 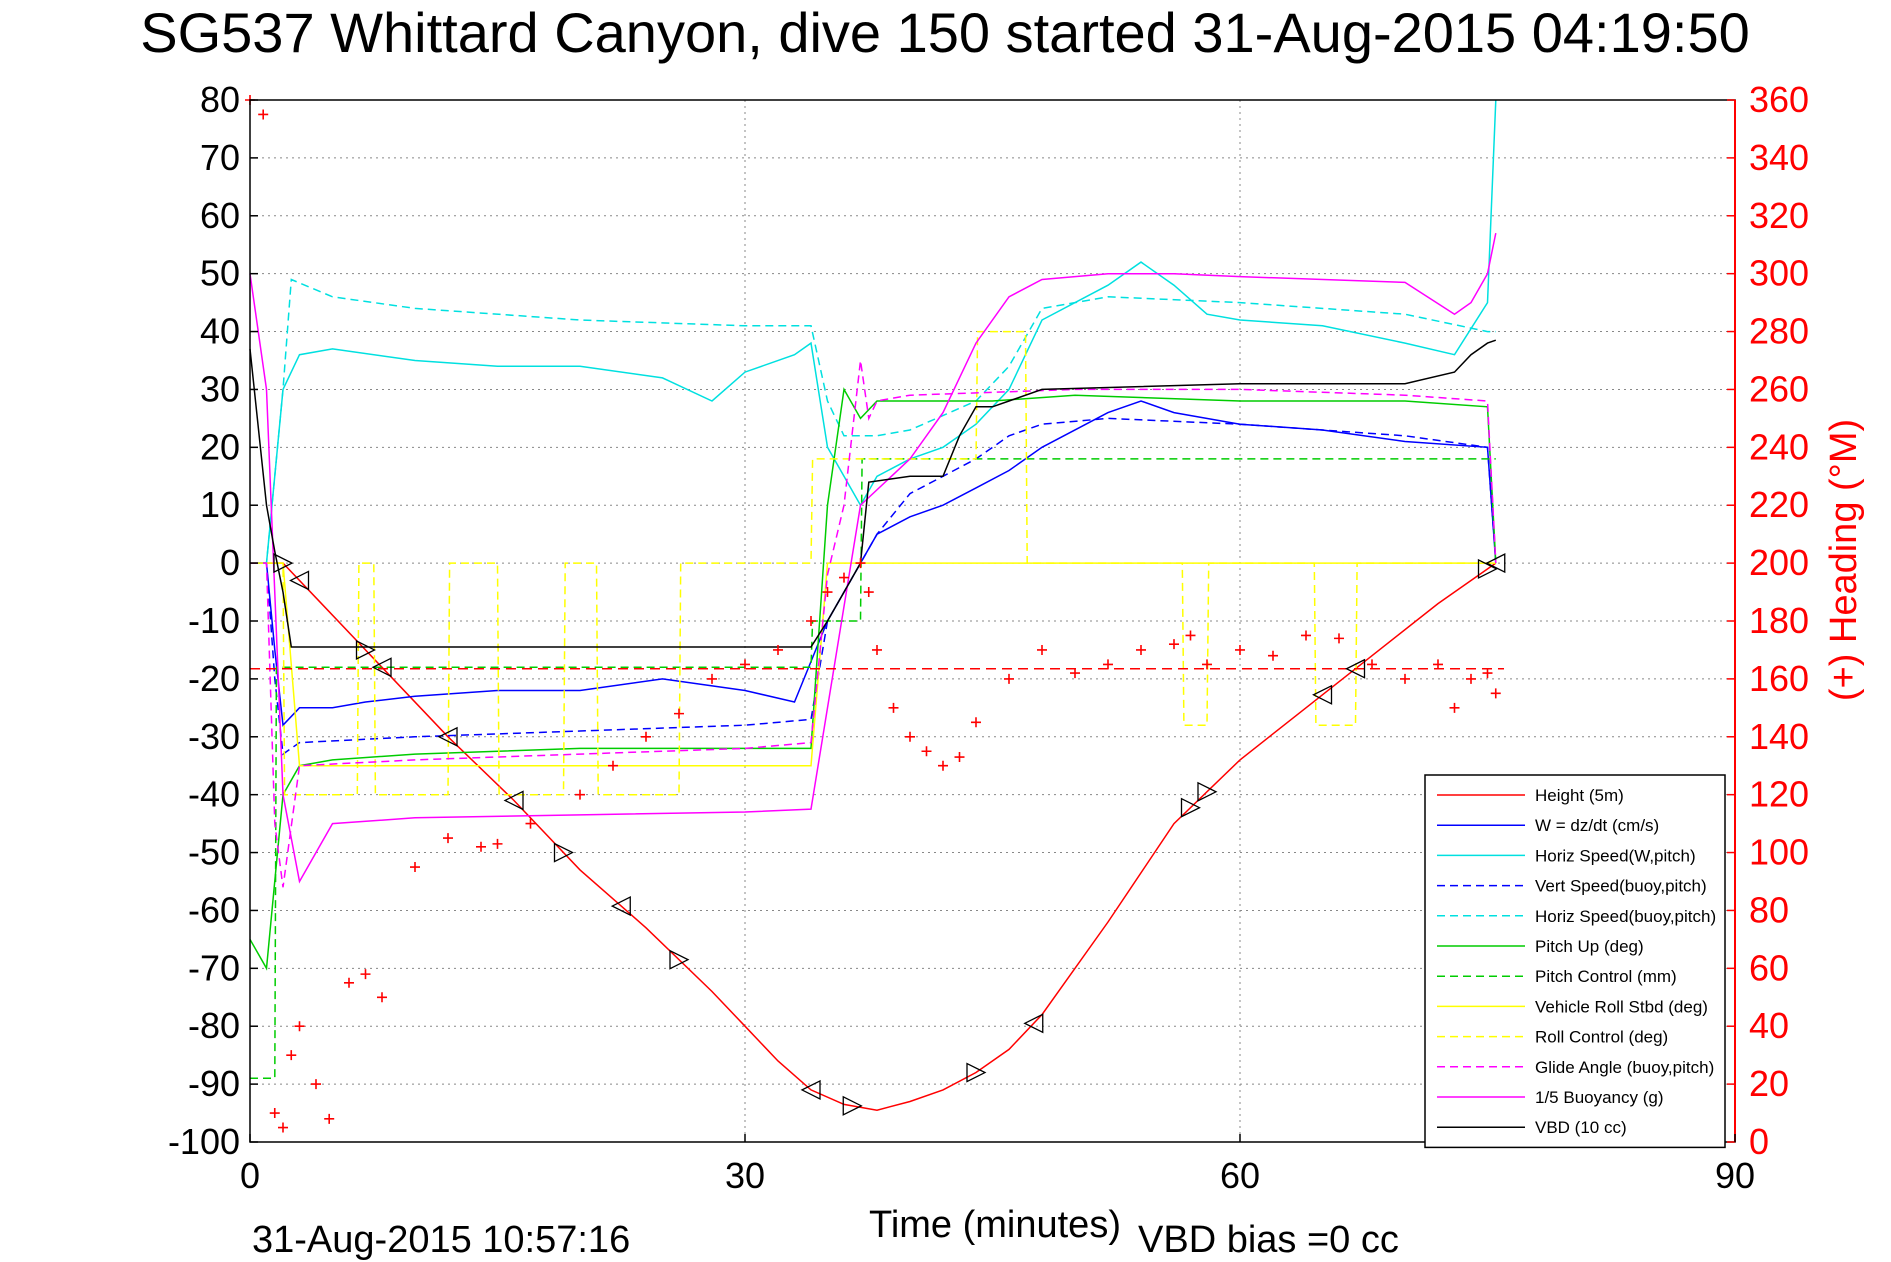 I want to click on legend-box, so click(x=1575, y=961).